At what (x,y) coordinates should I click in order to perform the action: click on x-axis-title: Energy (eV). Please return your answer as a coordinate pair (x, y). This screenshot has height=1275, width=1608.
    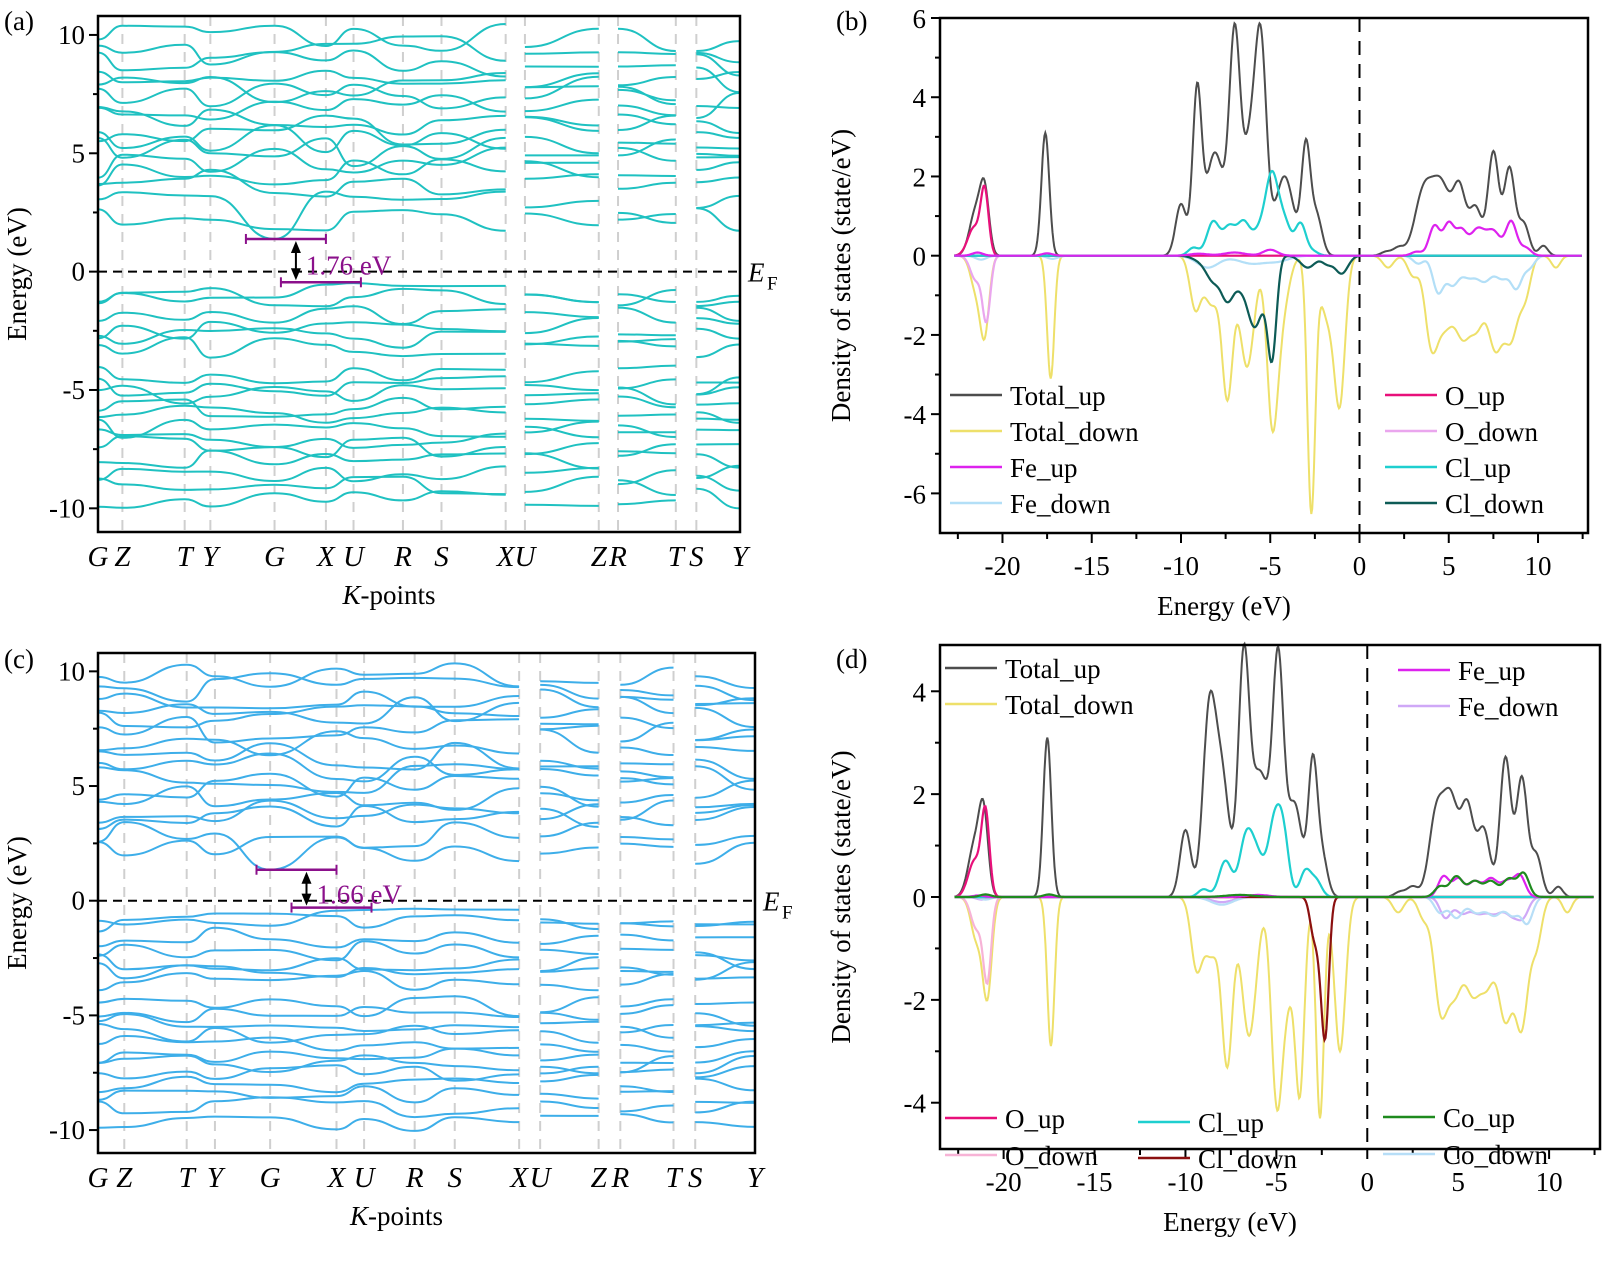
    Looking at the image, I should click on (1224, 606).